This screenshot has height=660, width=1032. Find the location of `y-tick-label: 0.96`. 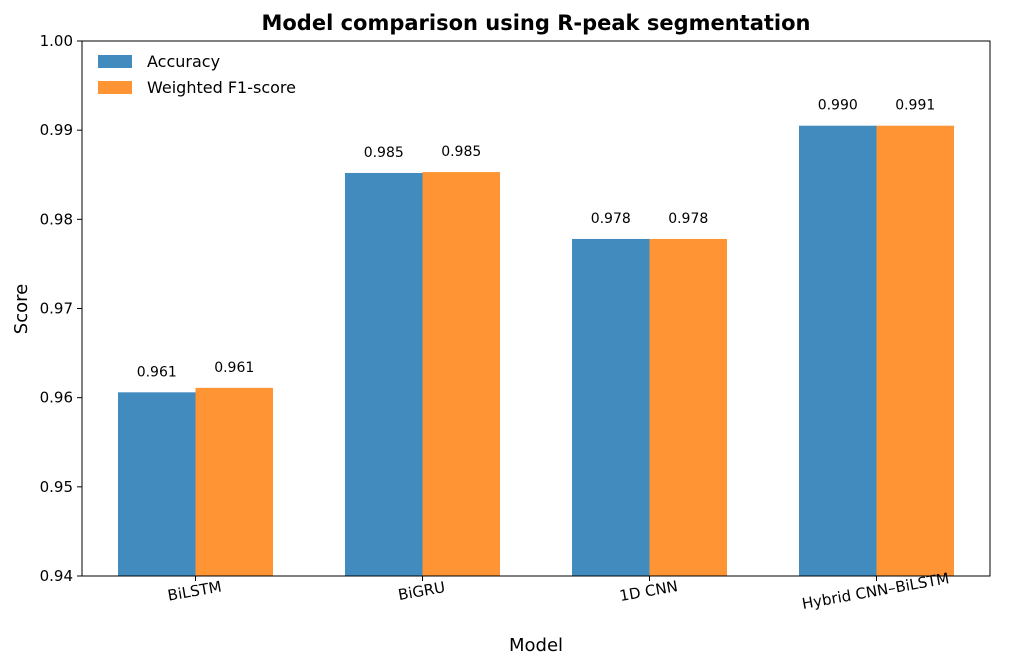

y-tick-label: 0.96 is located at coordinates (56, 398).